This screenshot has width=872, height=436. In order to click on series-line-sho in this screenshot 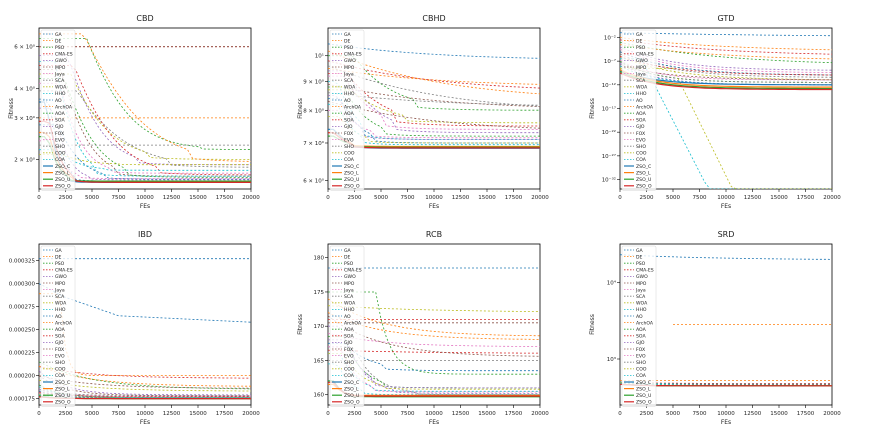, I will do `click(434, 99)`.